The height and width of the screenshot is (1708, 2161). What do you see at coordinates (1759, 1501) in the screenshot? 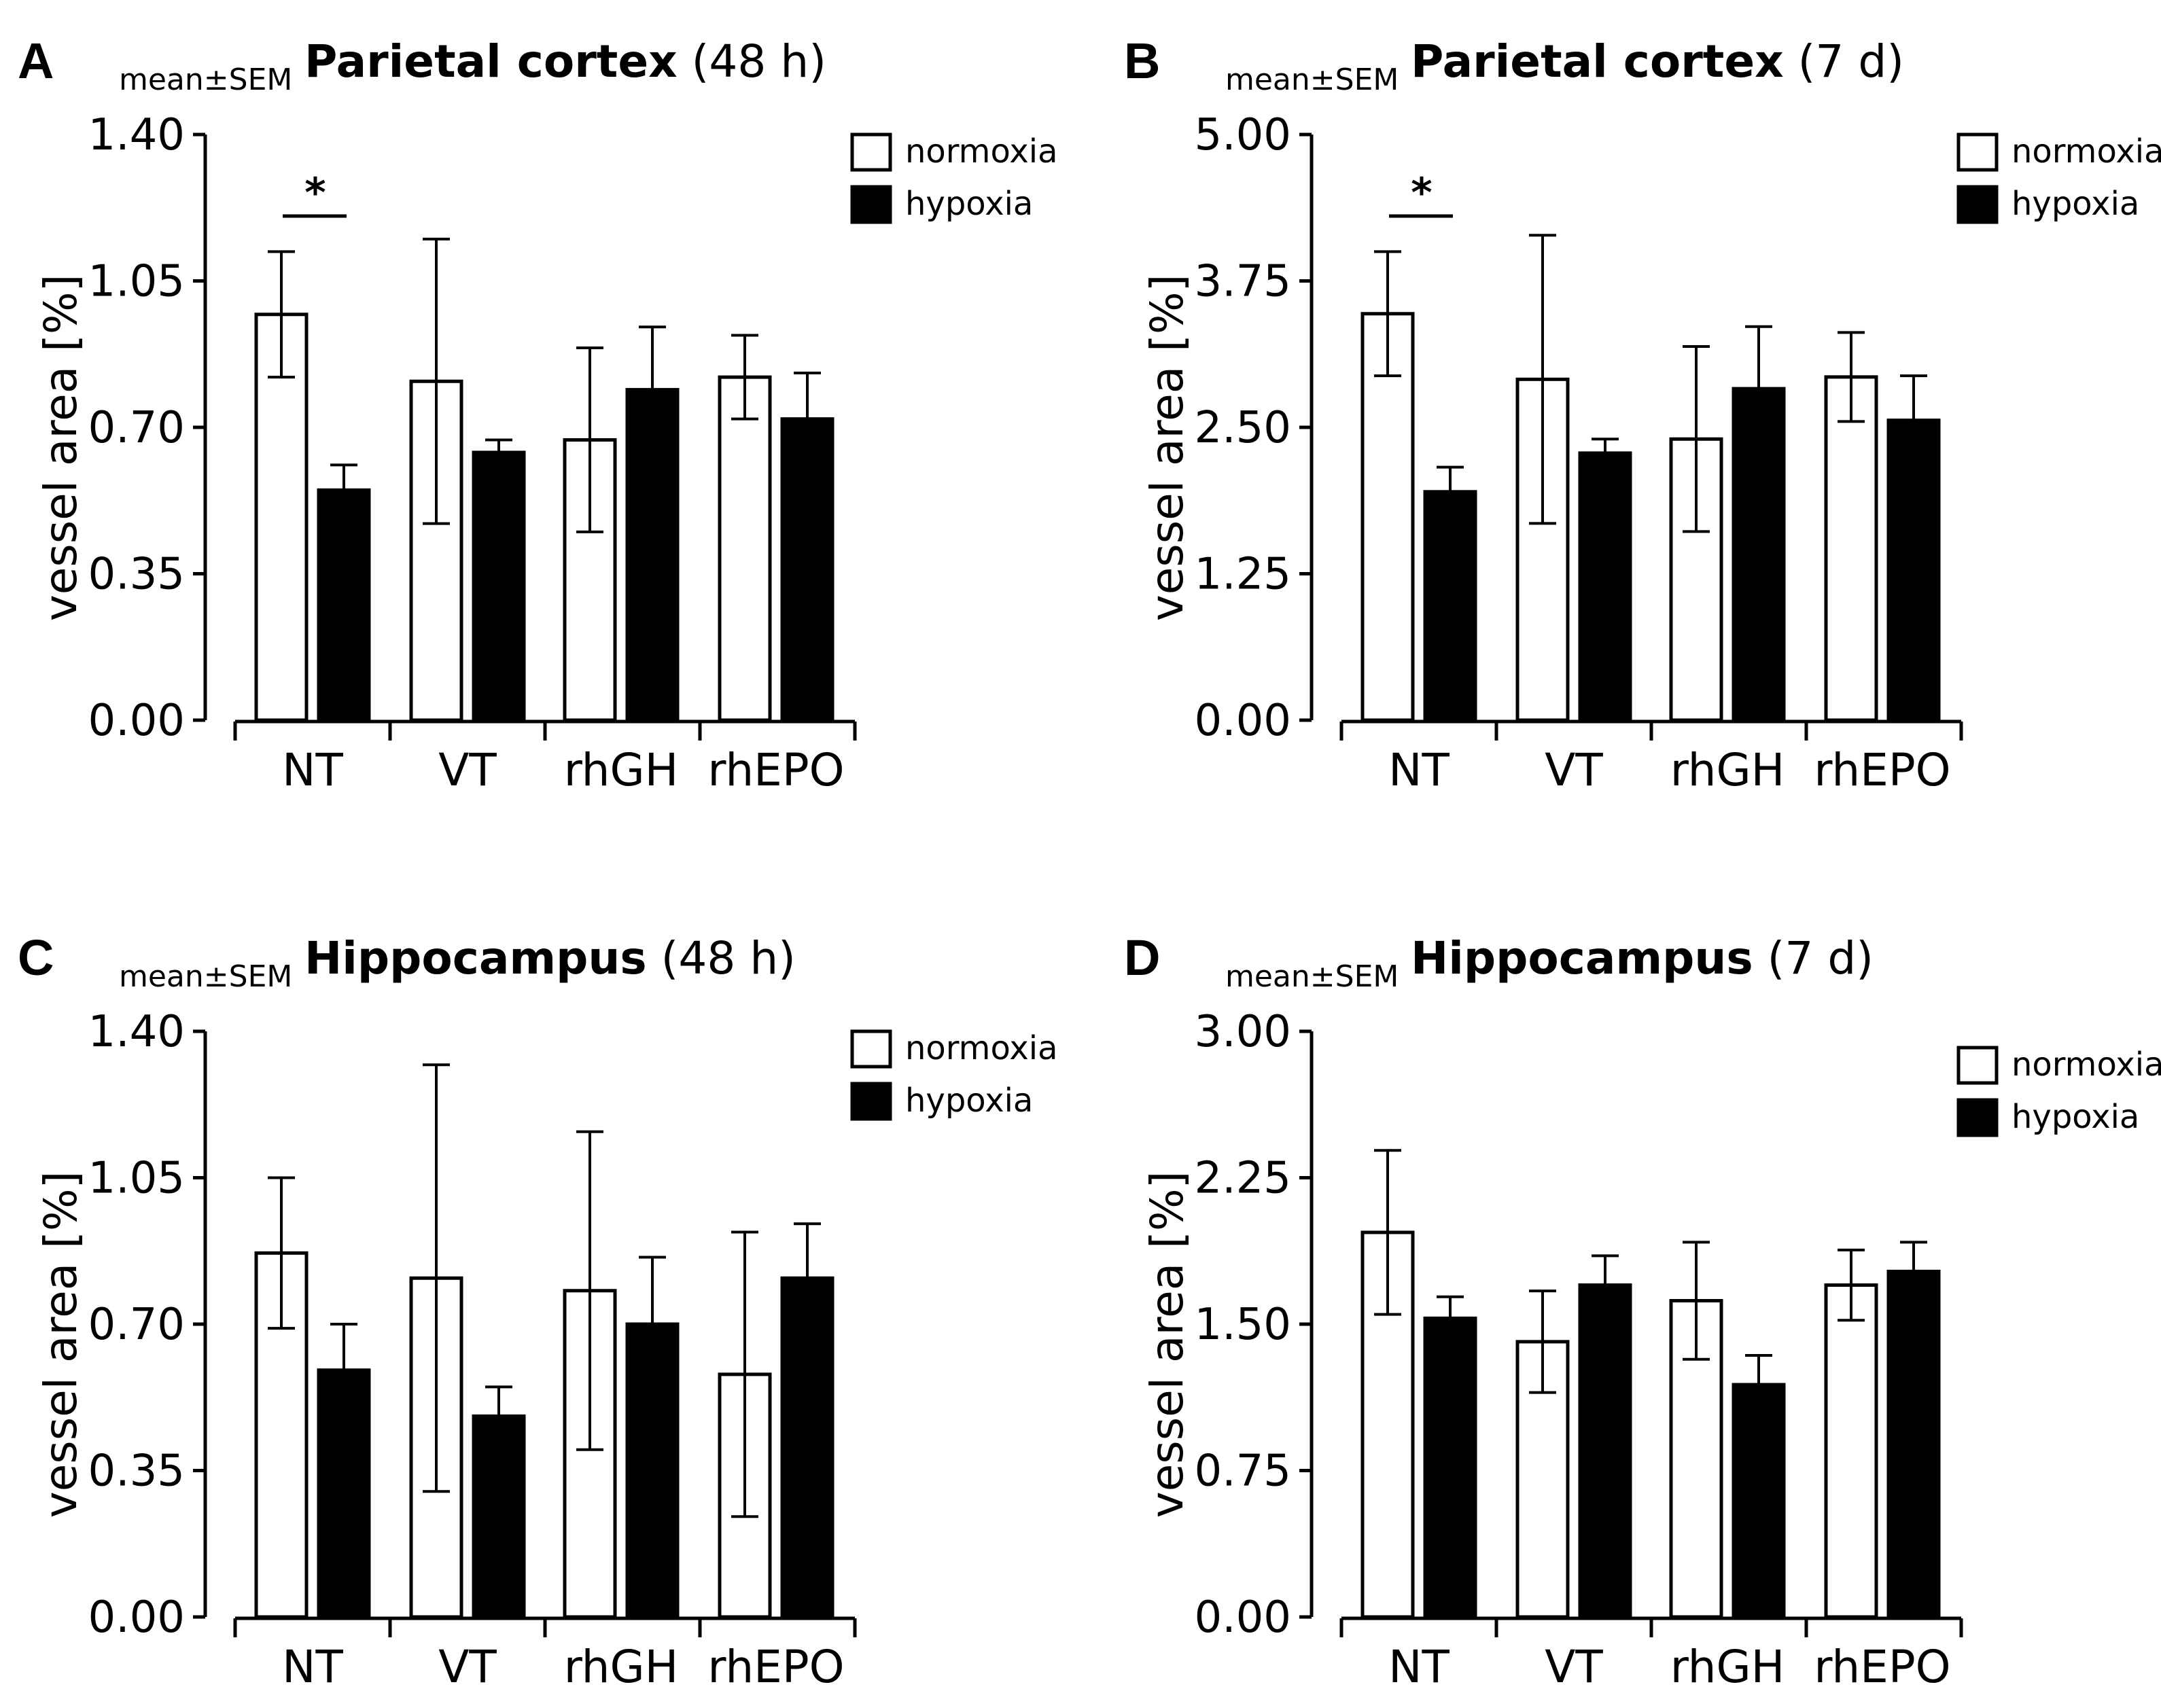
I see `bar-hypoxia-rhgh` at bounding box center [1759, 1501].